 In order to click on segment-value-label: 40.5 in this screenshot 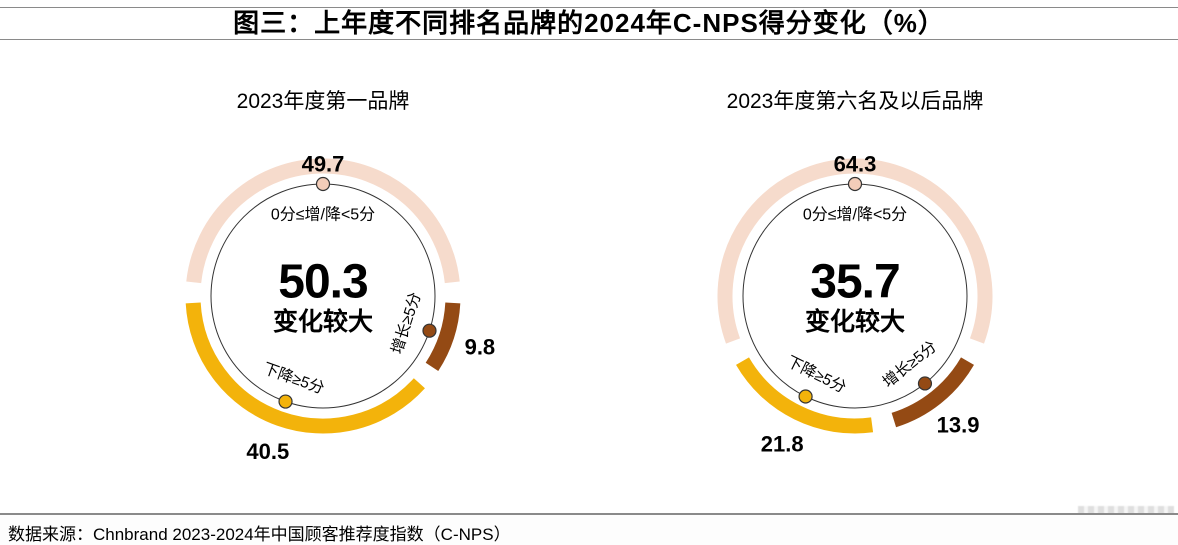, I will do `click(267, 451)`.